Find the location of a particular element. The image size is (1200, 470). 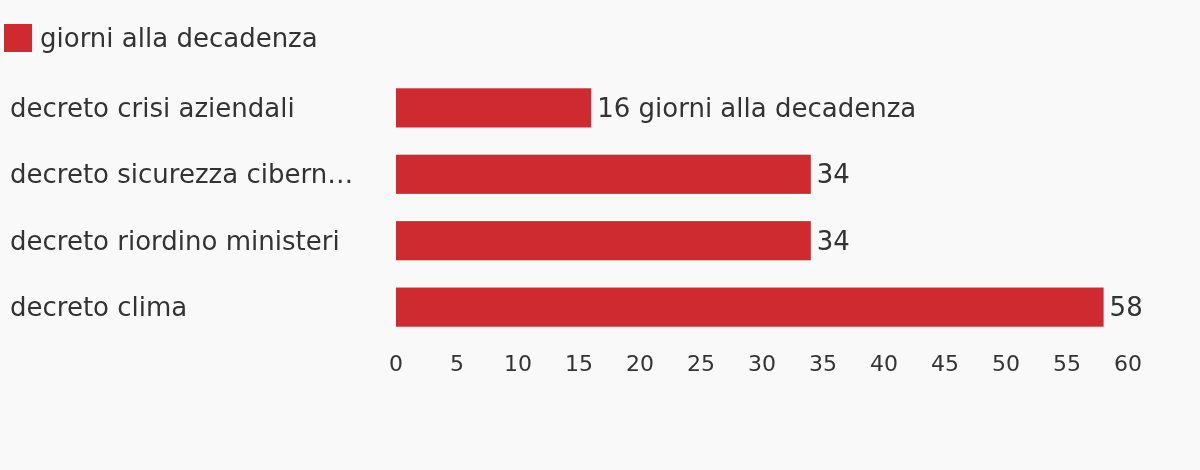

y-tick-label: decreto clima is located at coordinates (99, 307).